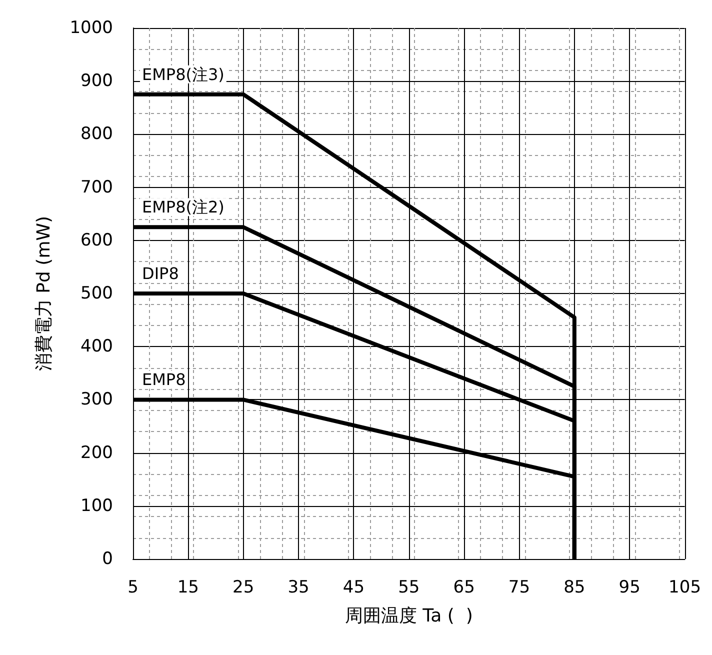 This screenshot has height=655, width=712. I want to click on series-label: EMP8, so click(164, 380).